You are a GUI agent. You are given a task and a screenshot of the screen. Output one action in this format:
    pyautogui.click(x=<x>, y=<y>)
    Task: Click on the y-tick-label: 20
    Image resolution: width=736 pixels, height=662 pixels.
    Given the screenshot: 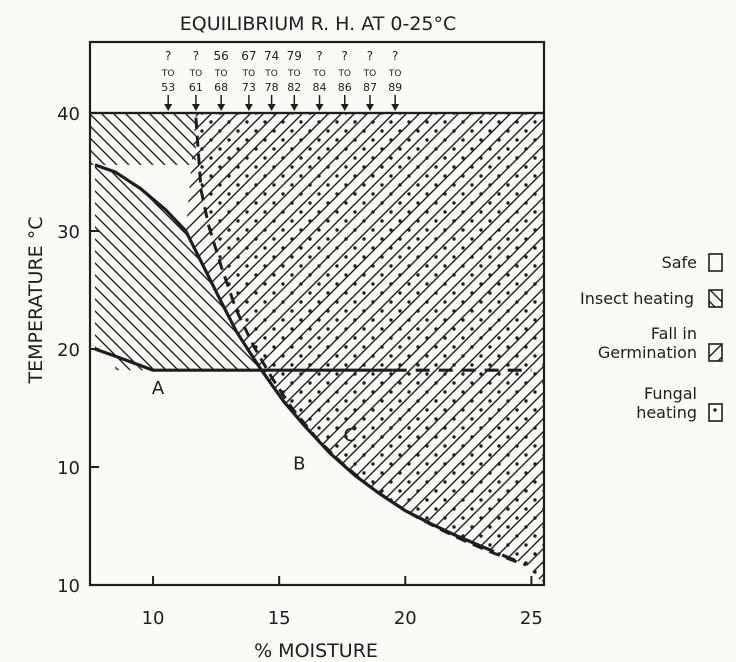 What is the action you would take?
    pyautogui.click(x=68, y=350)
    